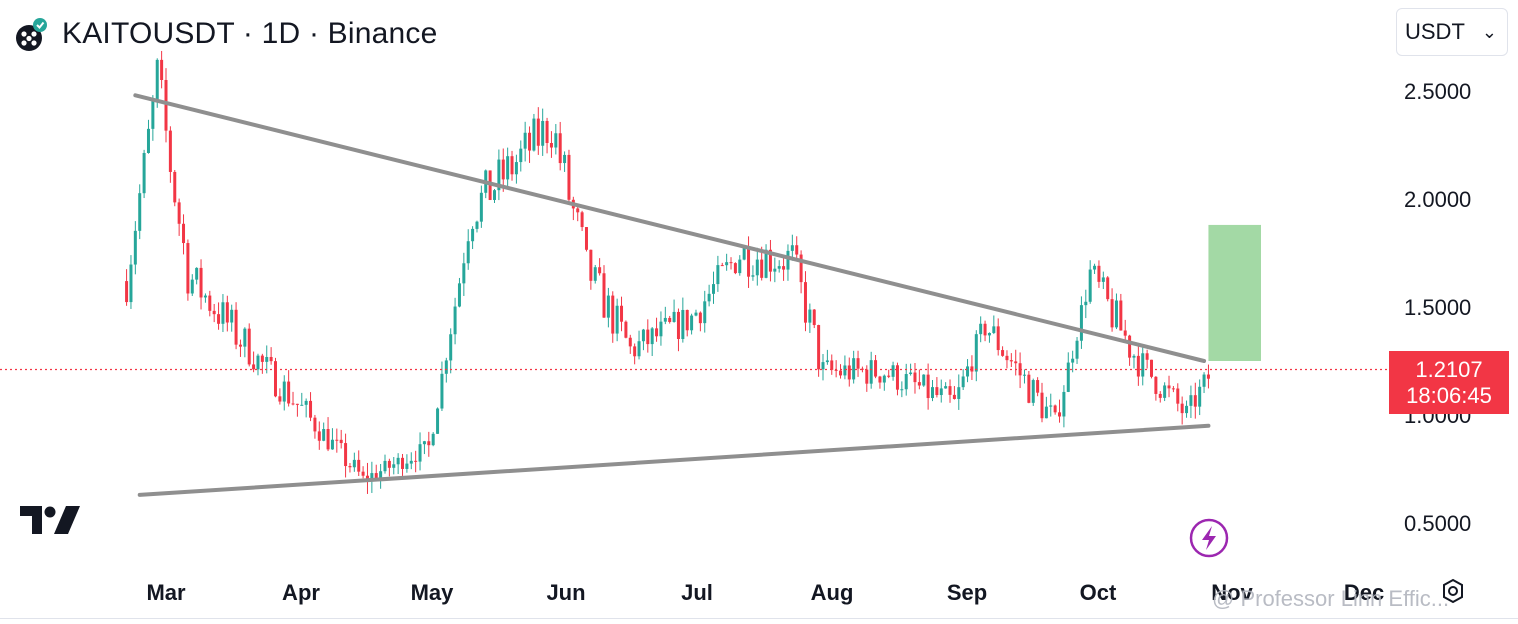 The image size is (1518, 624). What do you see at coordinates (1209, 538) in the screenshot?
I see `lightning-icon` at bounding box center [1209, 538].